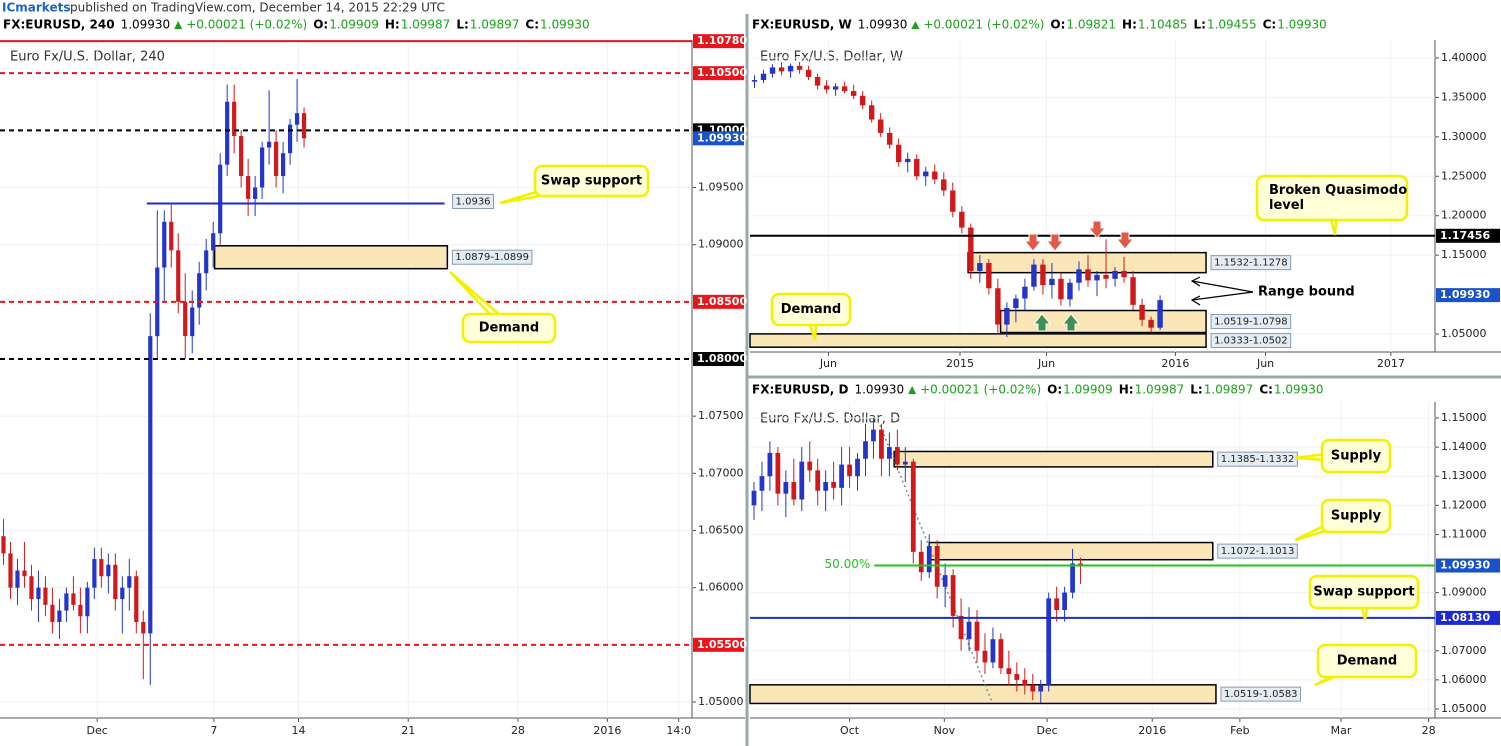 This screenshot has width=1501, height=746. What do you see at coordinates (722, 358) in the screenshot?
I see `price-label: 1.08000` at bounding box center [722, 358].